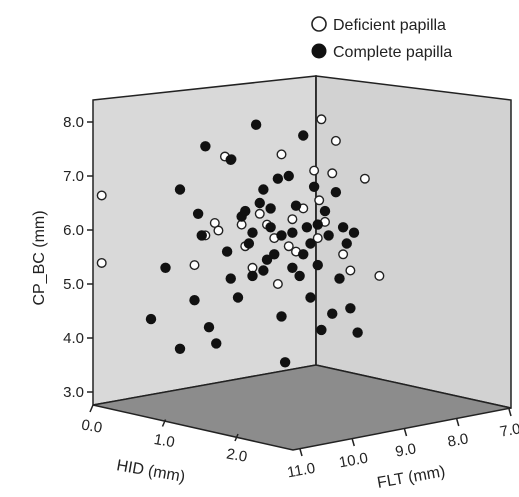 The image size is (519, 497). I want to click on z-tick-label: 10.0, so click(354, 461).